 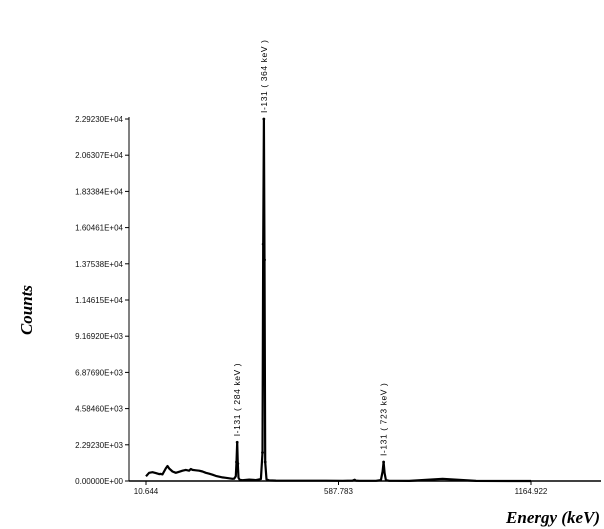 What do you see at coordinates (99, 264) in the screenshot?
I see `y-tick-label: 1.37538E+04` at bounding box center [99, 264].